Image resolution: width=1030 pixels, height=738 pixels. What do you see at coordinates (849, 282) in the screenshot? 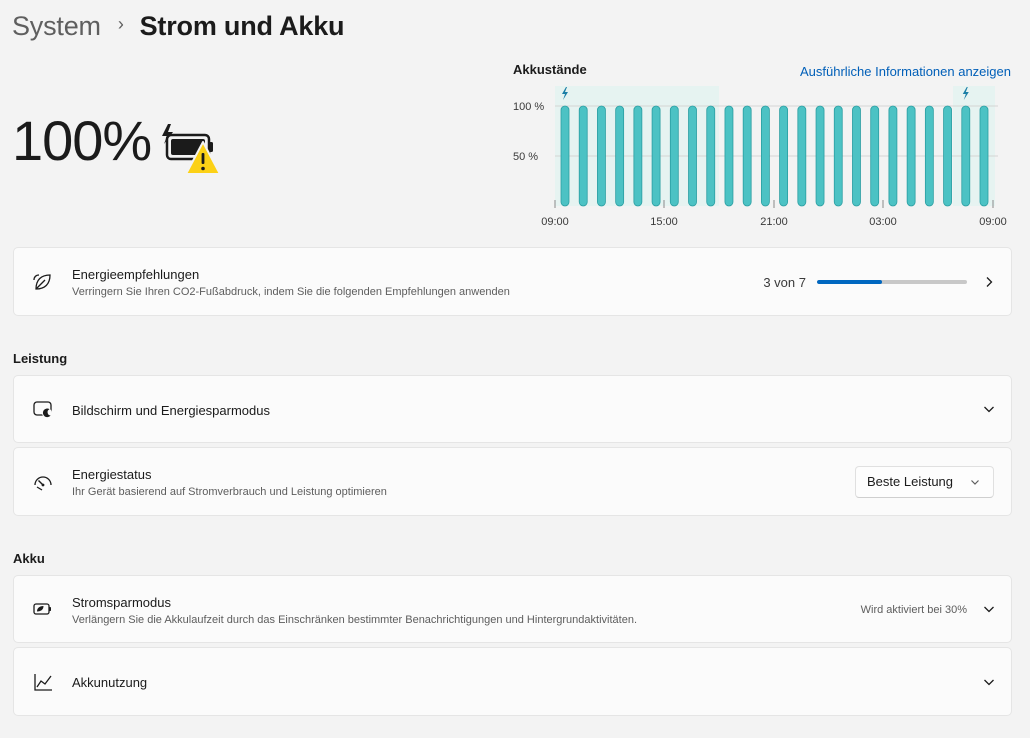
I see `recommendations-progress-fill` at bounding box center [849, 282].